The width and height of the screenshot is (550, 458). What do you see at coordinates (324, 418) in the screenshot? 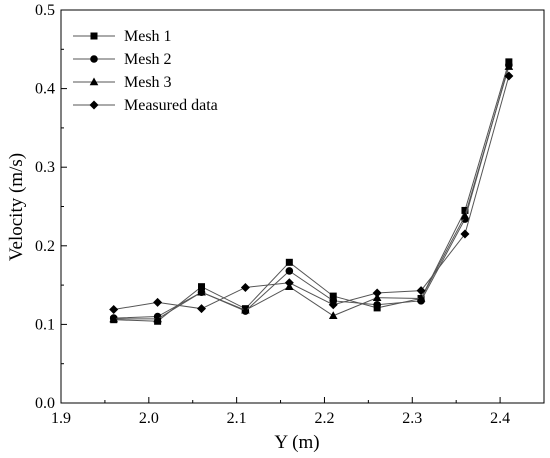
I see `x-tick-label: 2.2` at bounding box center [324, 418].